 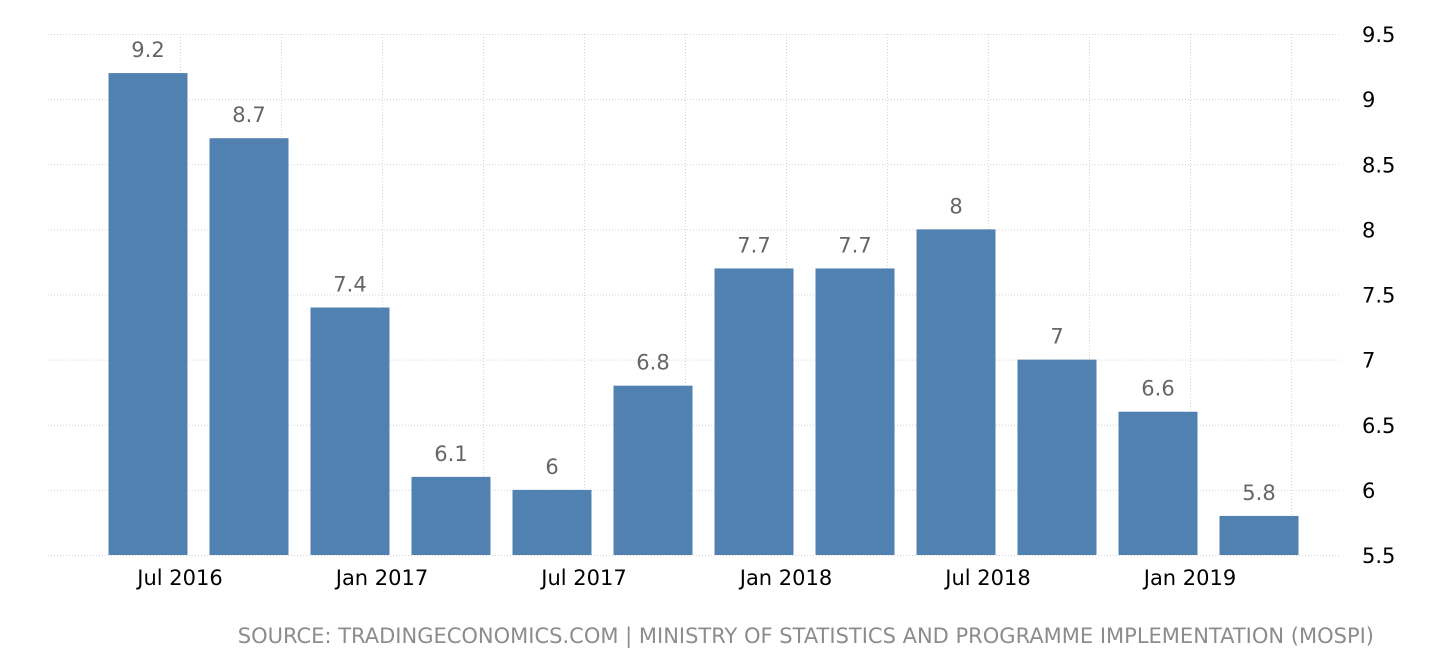 What do you see at coordinates (1157, 389) in the screenshot?
I see `bar-value-label: 6.6` at bounding box center [1157, 389].